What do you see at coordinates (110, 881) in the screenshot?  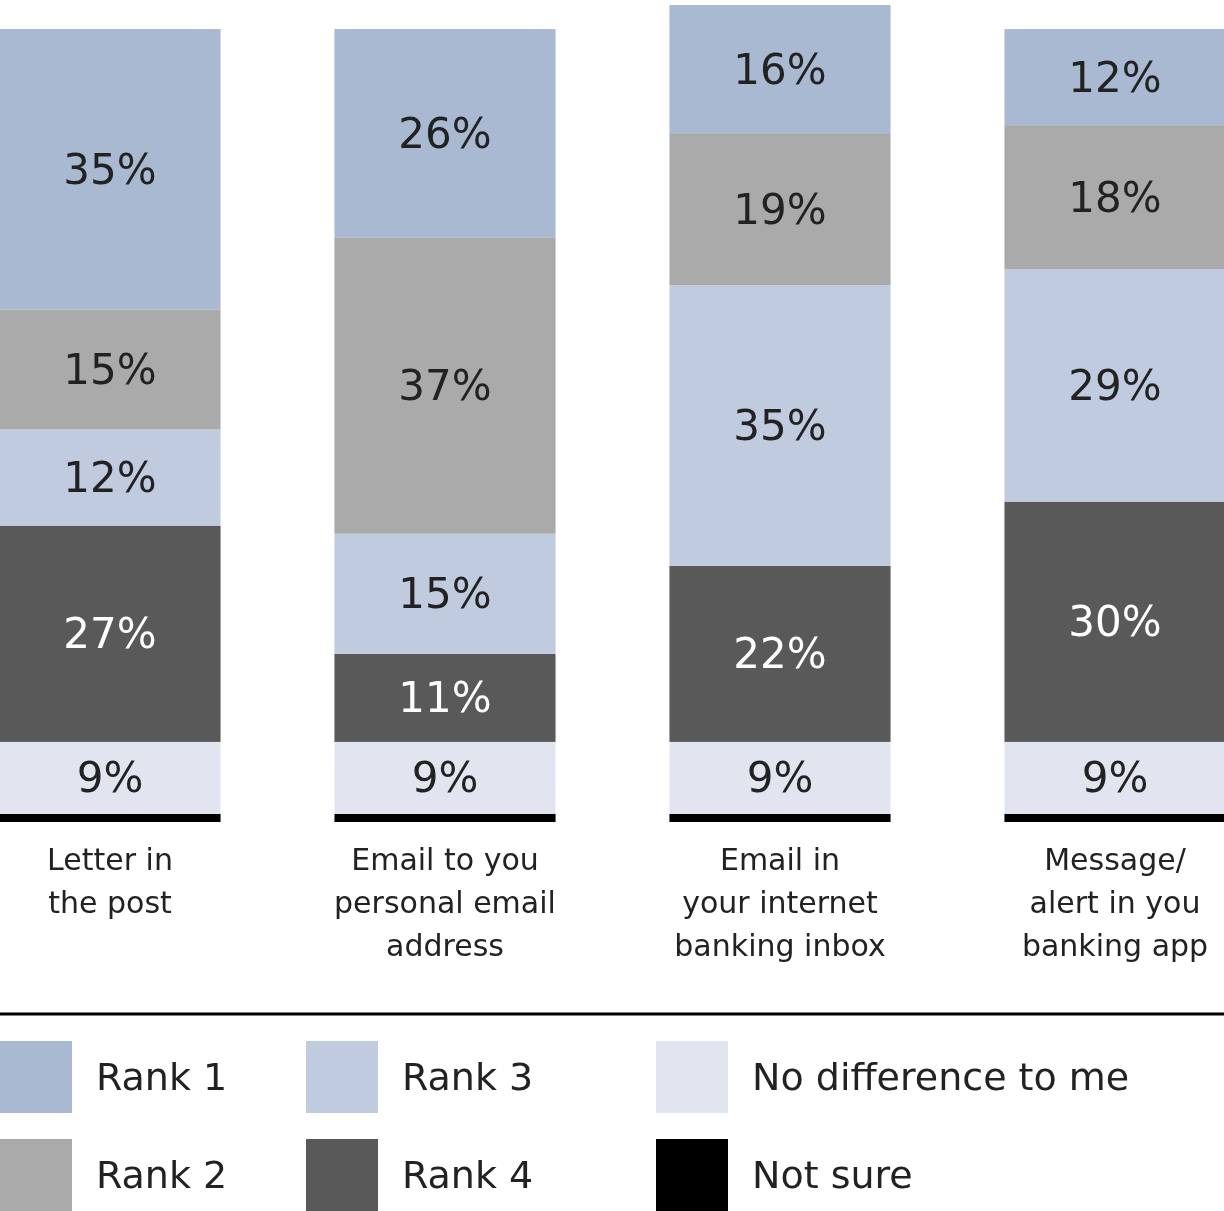 I see `x-tick-label: Letter in the post` at bounding box center [110, 881].